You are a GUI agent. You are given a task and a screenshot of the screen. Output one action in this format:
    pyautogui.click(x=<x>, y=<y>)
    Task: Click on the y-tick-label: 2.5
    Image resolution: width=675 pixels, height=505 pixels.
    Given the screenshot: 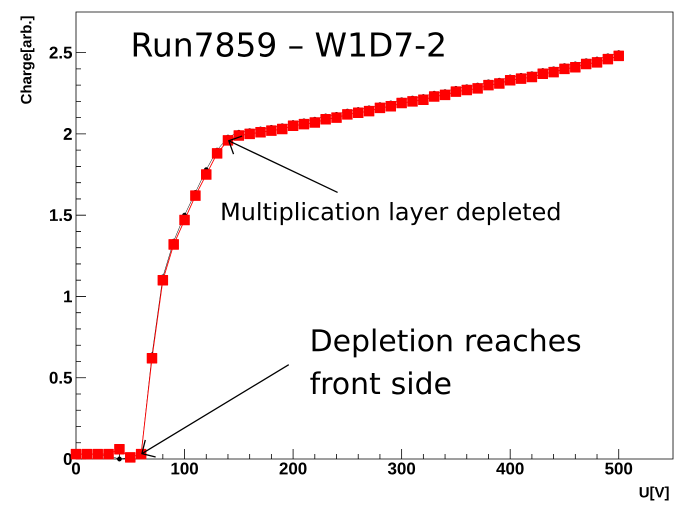 What is the action you would take?
    pyautogui.click(x=61, y=52)
    